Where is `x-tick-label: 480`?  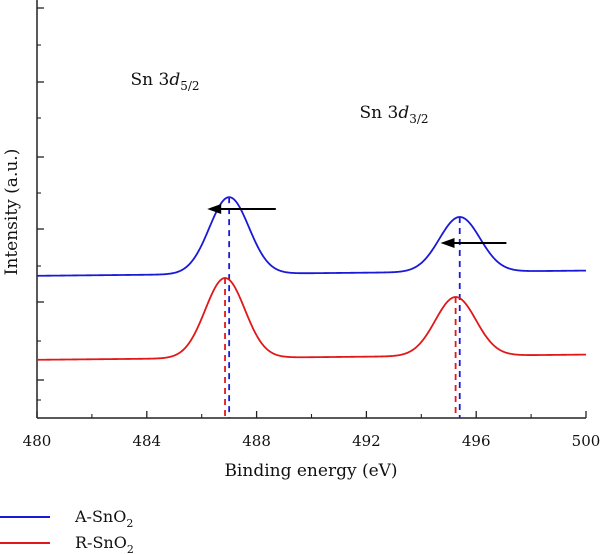 x-tick-label: 480 is located at coordinates (37, 441).